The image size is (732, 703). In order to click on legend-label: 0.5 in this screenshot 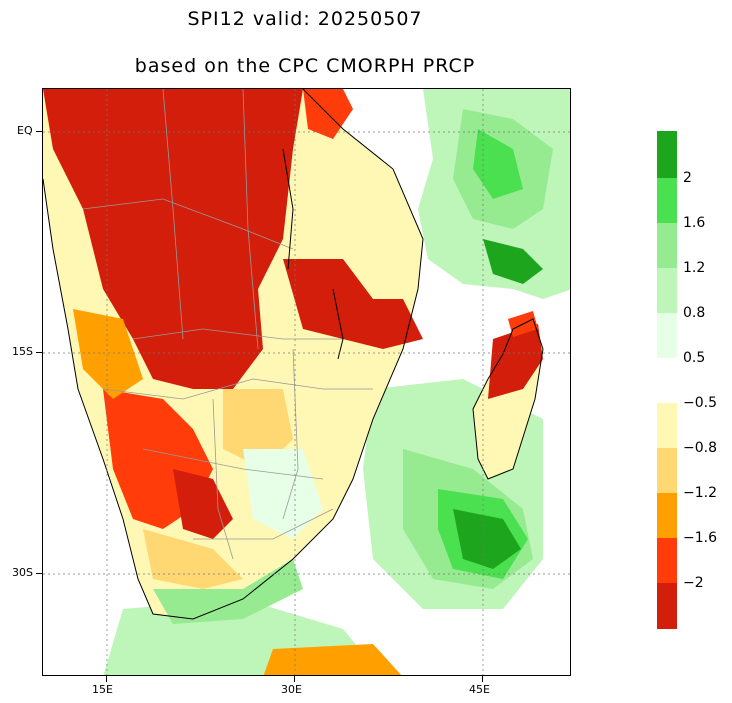, I will do `click(694, 358)`.